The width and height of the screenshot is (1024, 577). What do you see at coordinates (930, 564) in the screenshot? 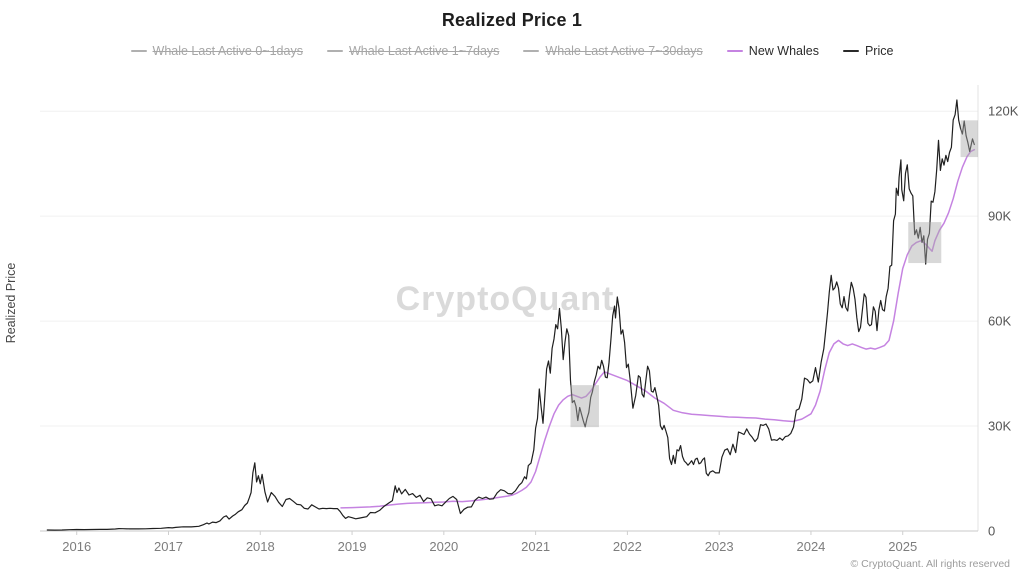
I see `copyright-notice: © CryptoQuant. All rights reserved` at bounding box center [930, 564].